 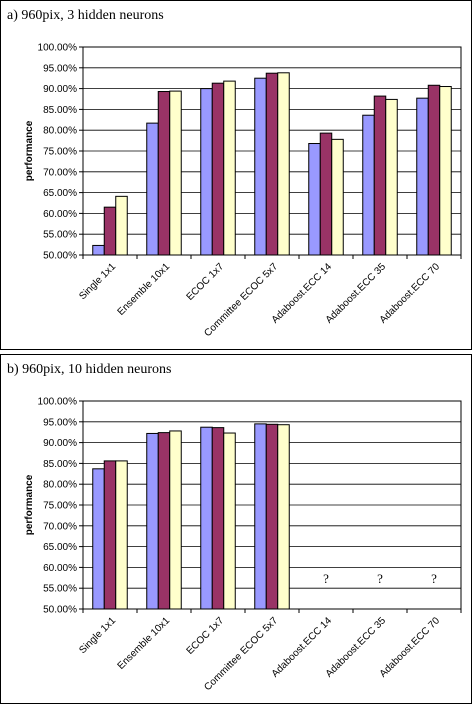 I want to click on chart-title: a) 960pix, 3 hidden neurons, so click(x=85, y=15).